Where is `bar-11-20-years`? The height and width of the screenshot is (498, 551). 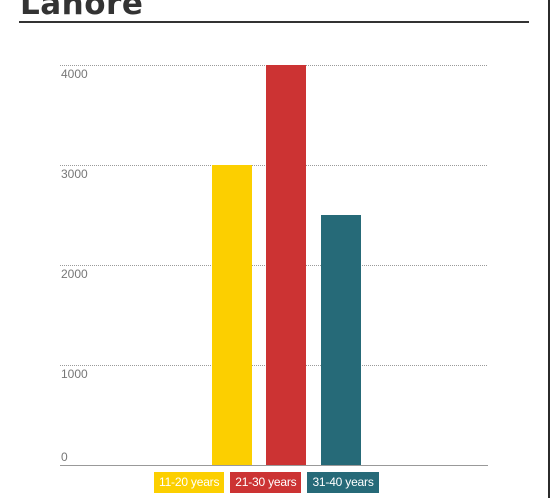
bar-11-20-years is located at coordinates (232, 315).